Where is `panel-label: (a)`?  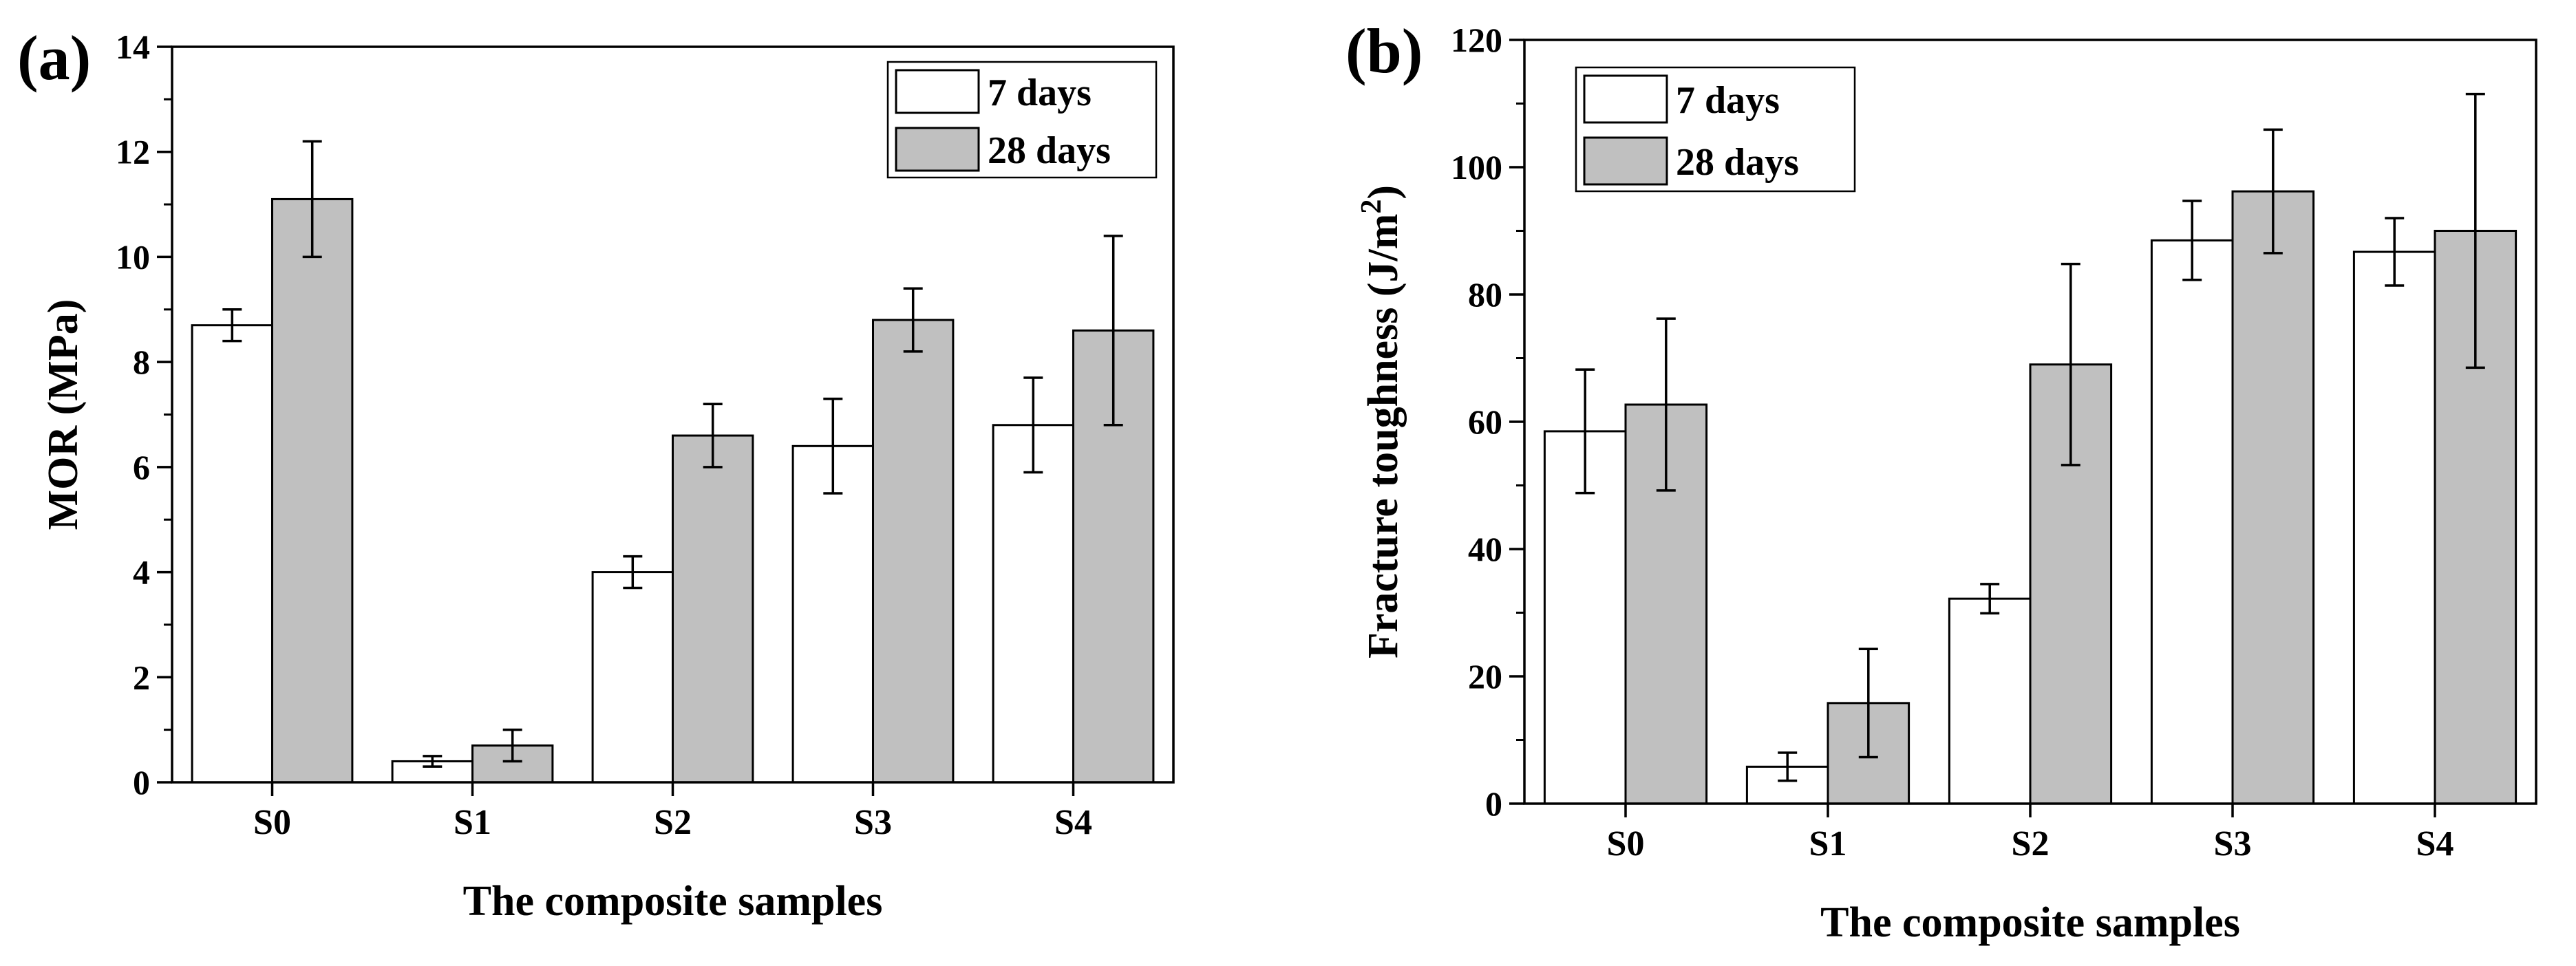 panel-label: (a) is located at coordinates (54, 58).